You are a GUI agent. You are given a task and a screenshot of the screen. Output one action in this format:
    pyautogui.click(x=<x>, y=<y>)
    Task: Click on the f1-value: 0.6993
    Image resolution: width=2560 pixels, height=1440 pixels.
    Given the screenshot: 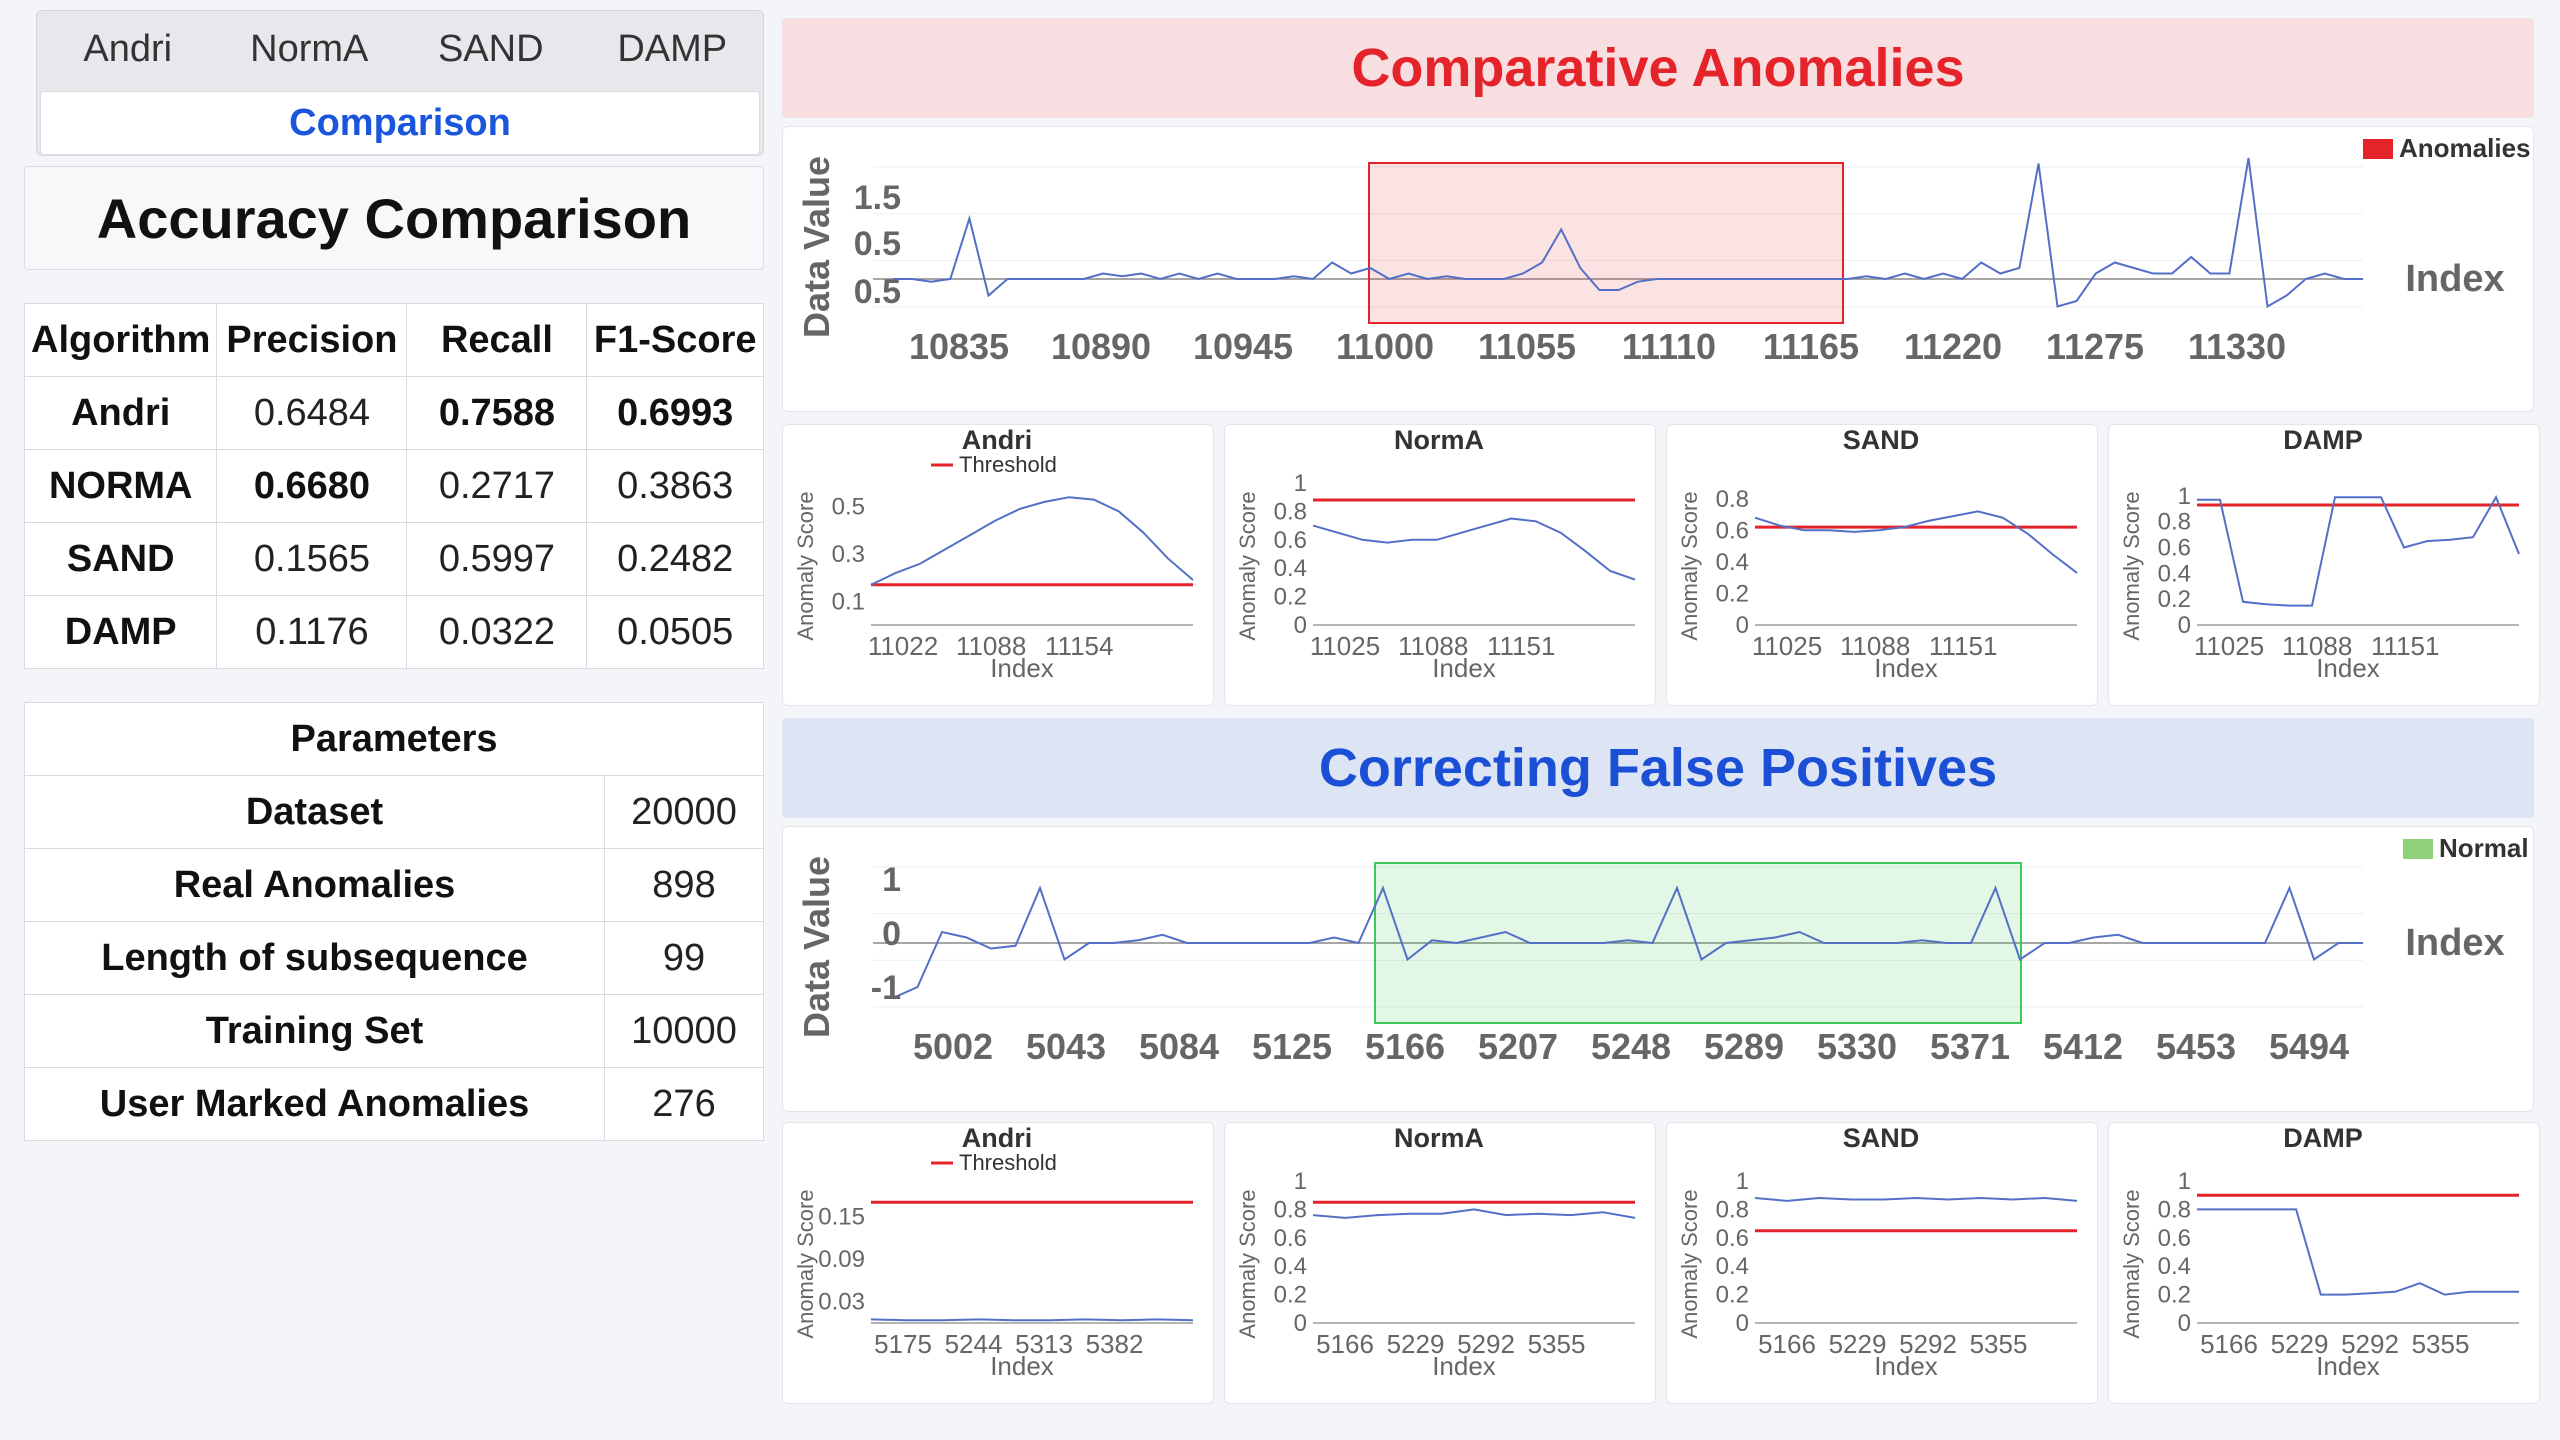 What is the action you would take?
    pyautogui.click(x=675, y=413)
    